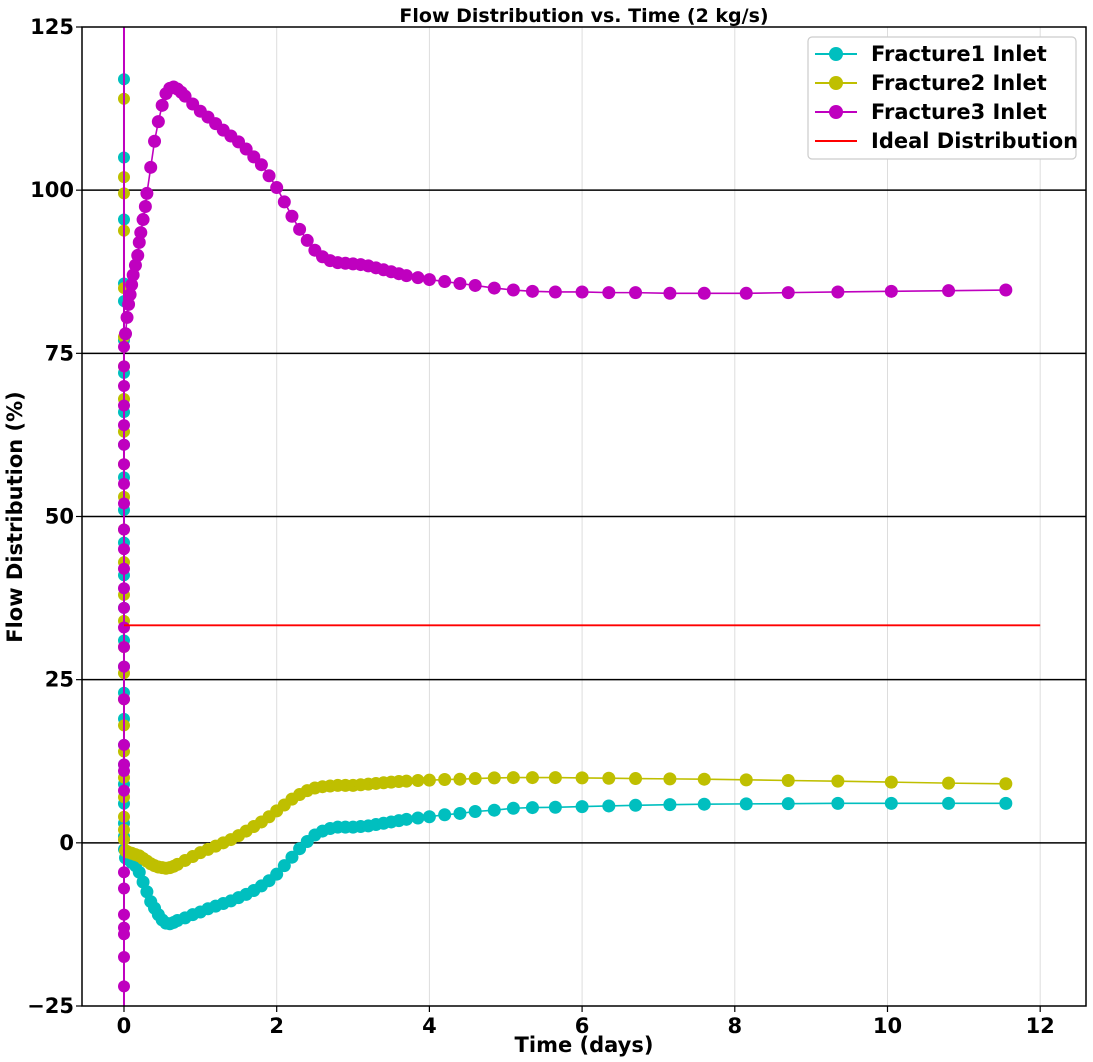  What do you see at coordinates (429, 1026) in the screenshot?
I see `x-tick-label: 4` at bounding box center [429, 1026].